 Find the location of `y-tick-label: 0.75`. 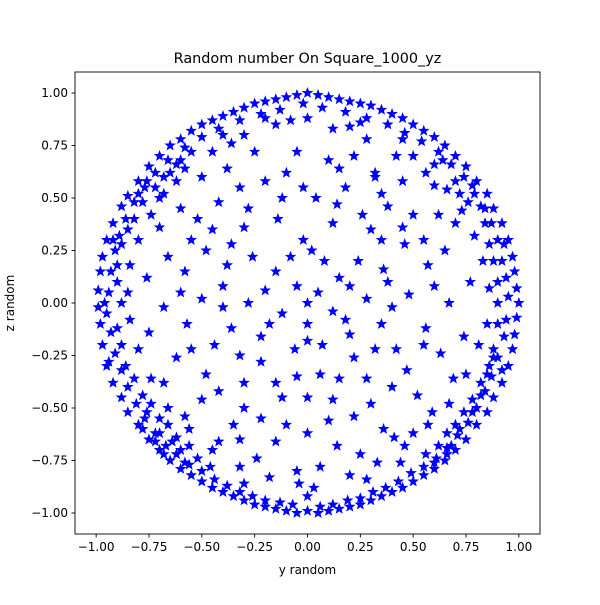

y-tick-label: 0.75 is located at coordinates (54, 146).